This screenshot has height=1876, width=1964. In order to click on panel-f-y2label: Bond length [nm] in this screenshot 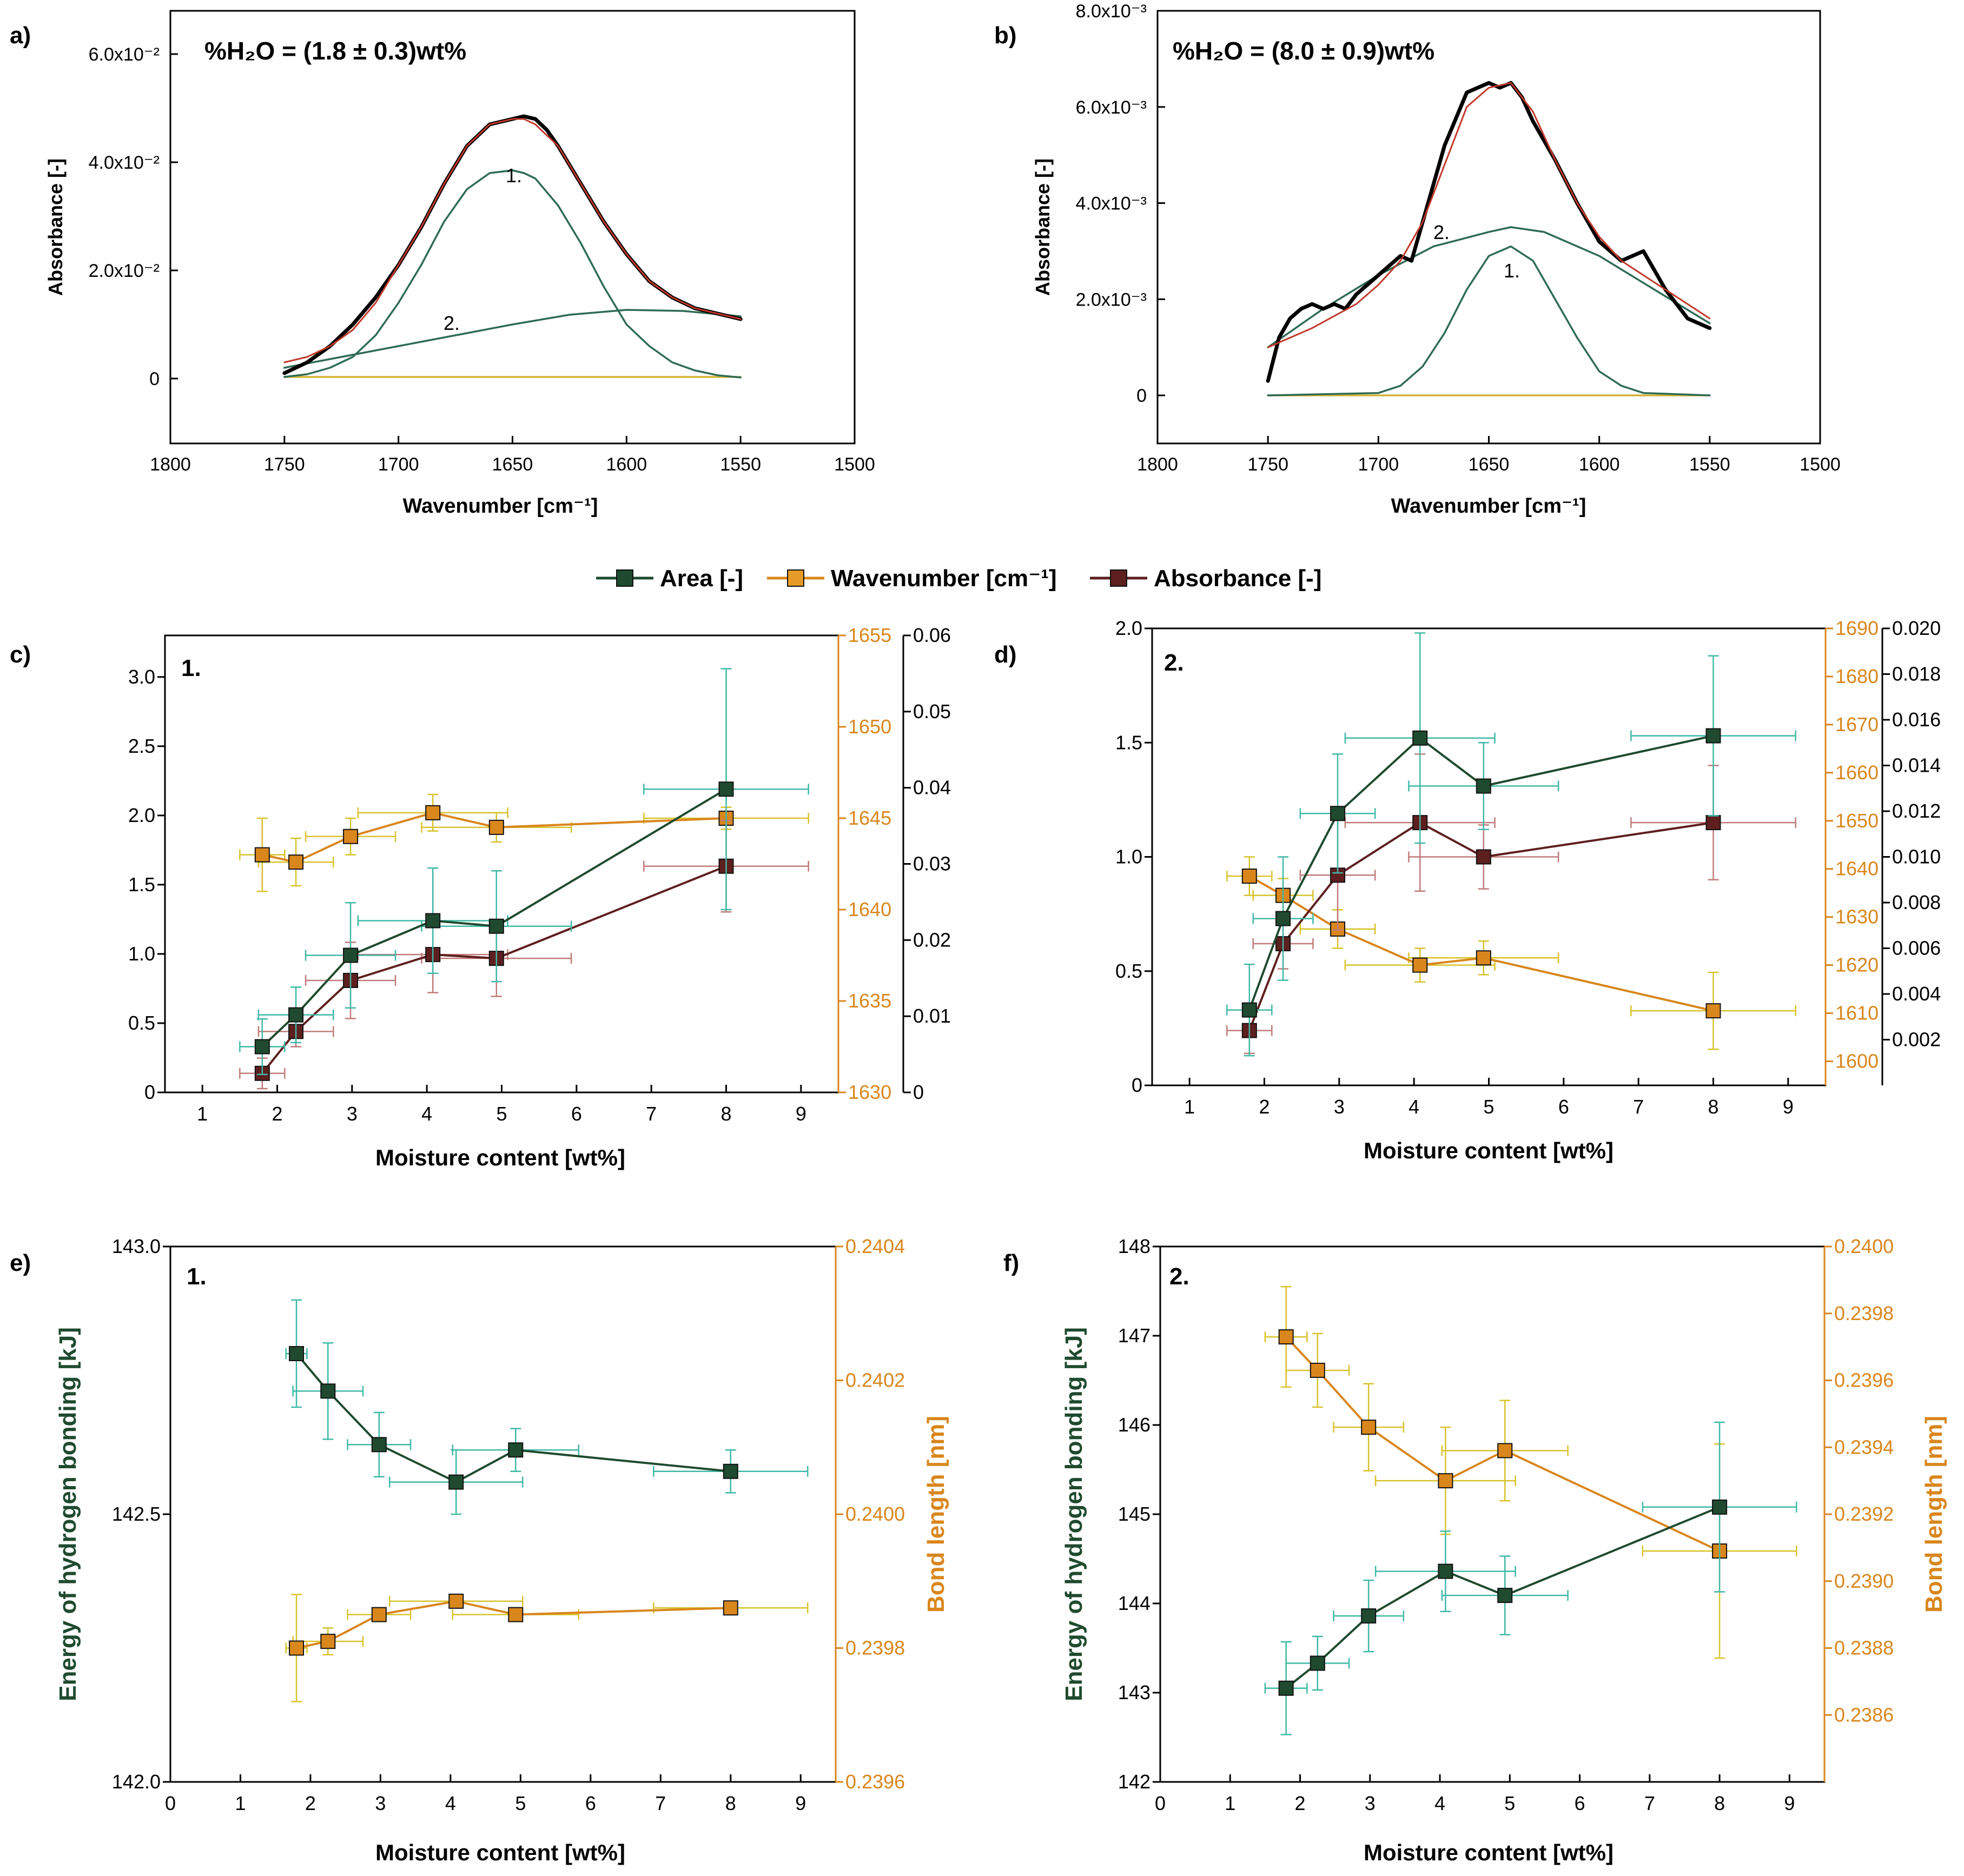, I will do `click(1934, 1514)`.